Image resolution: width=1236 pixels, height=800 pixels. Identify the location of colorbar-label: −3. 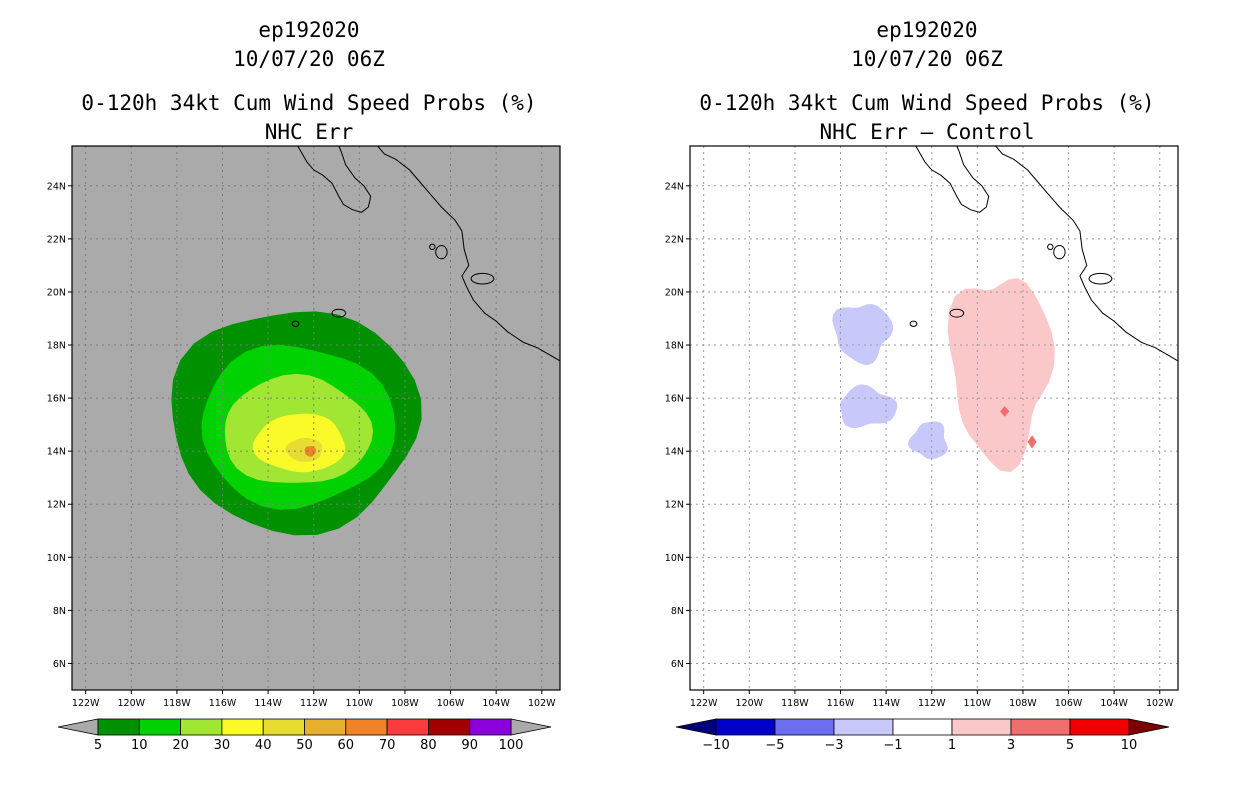
(833, 745).